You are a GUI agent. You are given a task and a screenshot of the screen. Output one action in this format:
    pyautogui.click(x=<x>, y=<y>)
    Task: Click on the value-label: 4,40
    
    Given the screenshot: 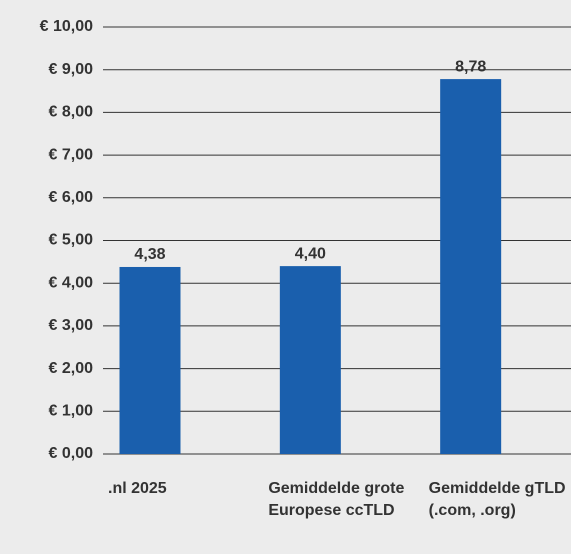 What is the action you would take?
    pyautogui.click(x=310, y=253)
    